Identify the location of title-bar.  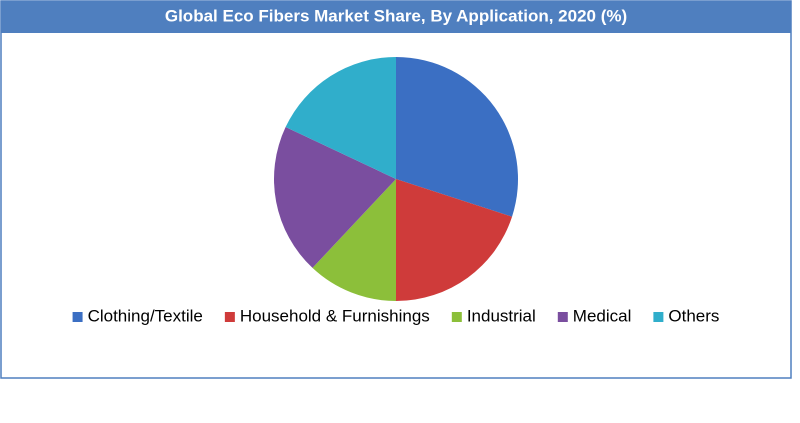
(396, 17).